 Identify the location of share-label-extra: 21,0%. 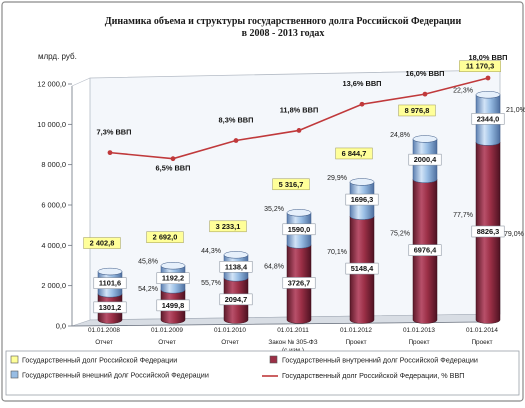
(515, 110).